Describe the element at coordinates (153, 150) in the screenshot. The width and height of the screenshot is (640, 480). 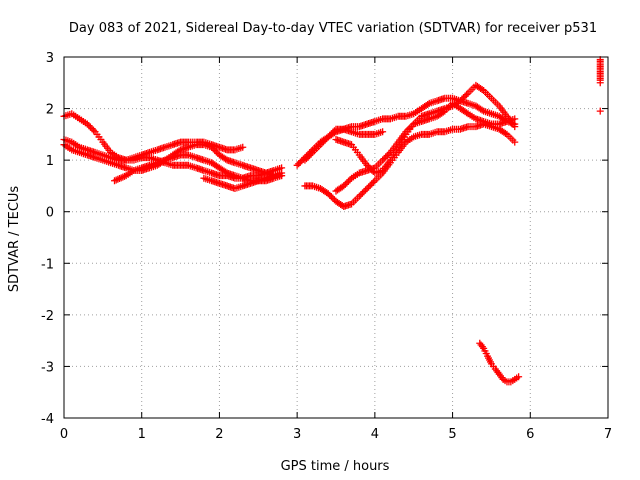
I see `data-series-track-b` at that location.